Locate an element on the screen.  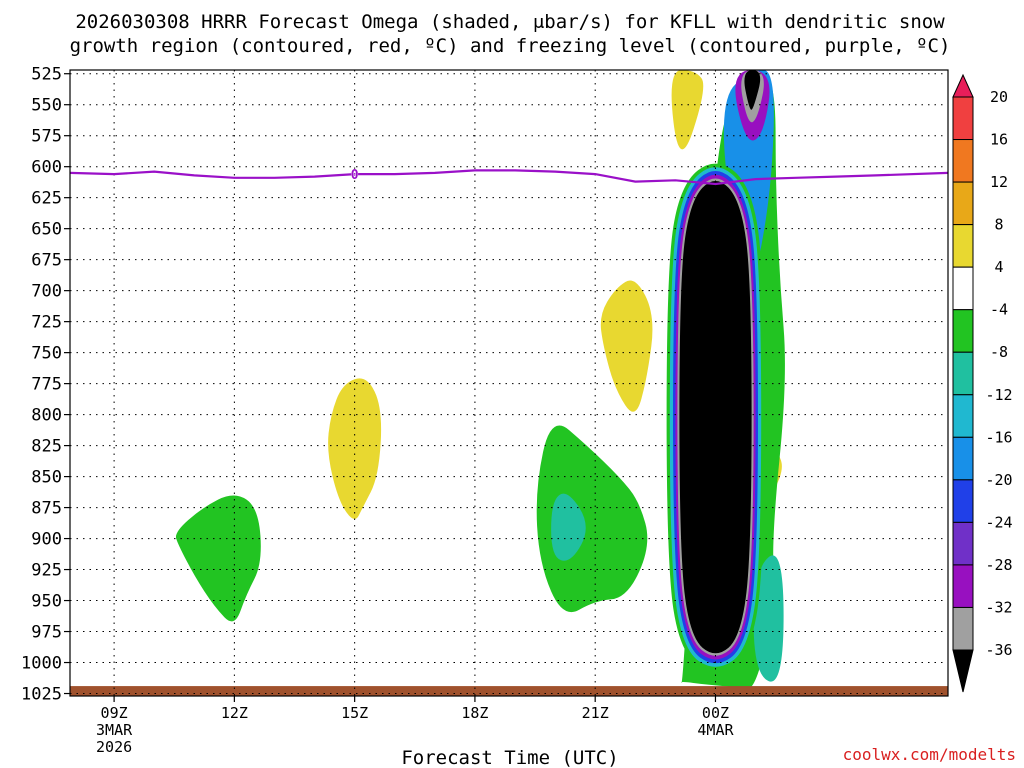
y-tick-label-600: 600 is located at coordinates (46, 168).